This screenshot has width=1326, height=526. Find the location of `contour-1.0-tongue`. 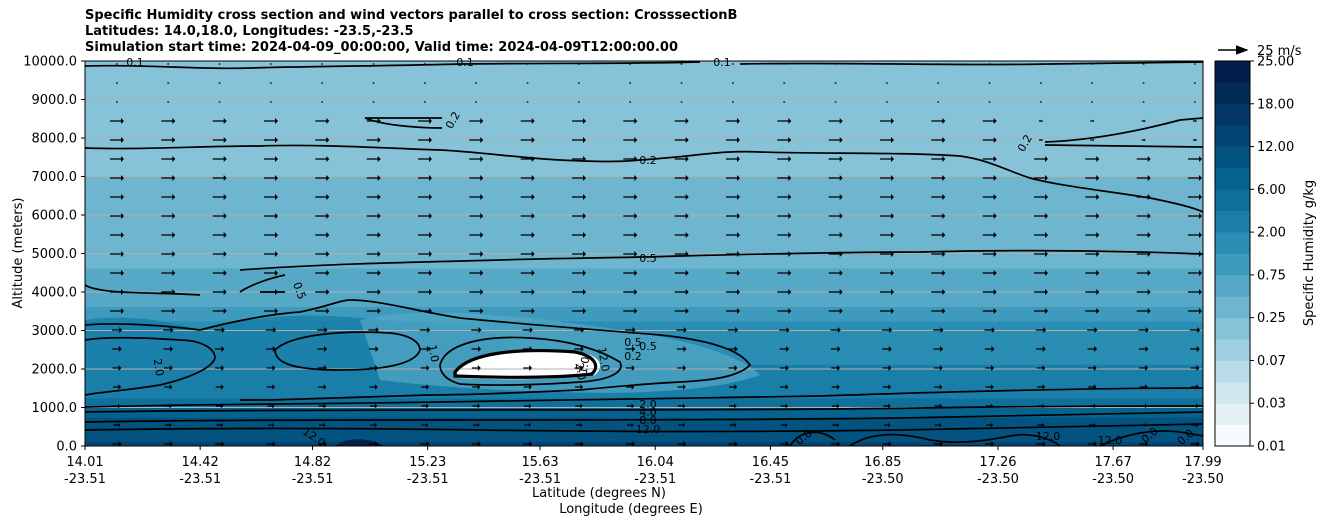

contour-1.0-tongue is located at coordinates (418, 350).